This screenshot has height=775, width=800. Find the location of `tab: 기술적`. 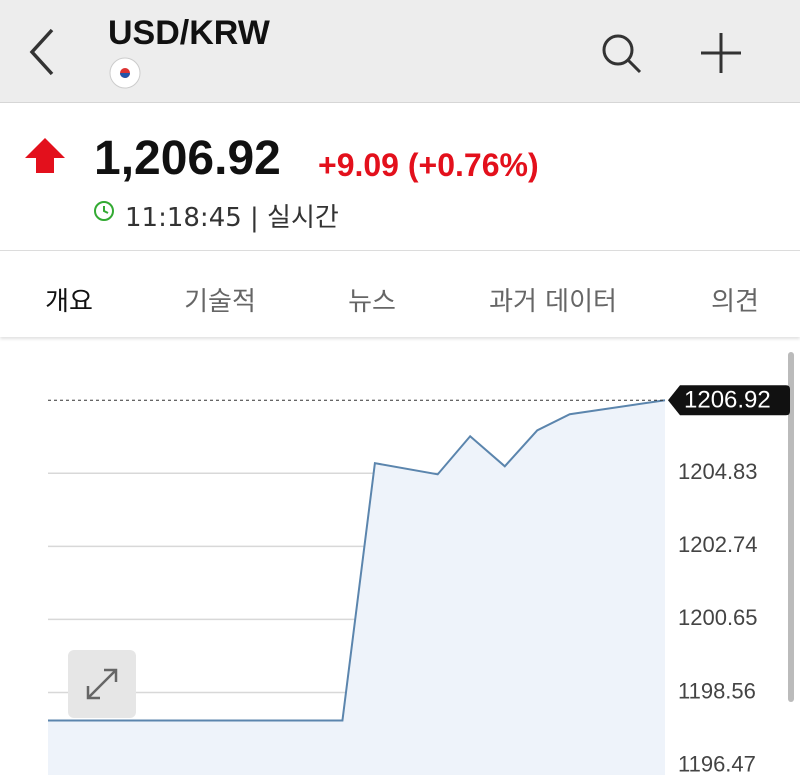

tab: 기술적 is located at coordinates (220, 302).